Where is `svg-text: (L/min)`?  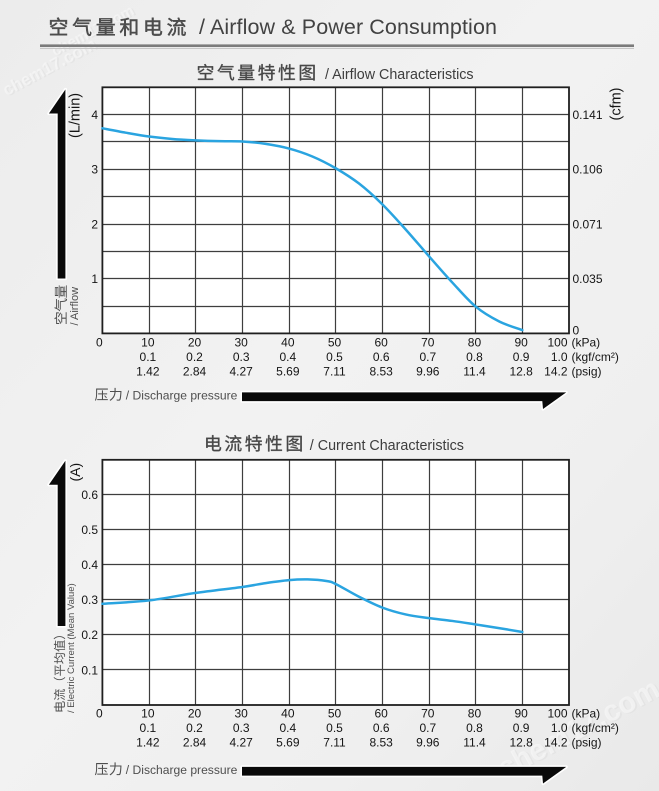 svg-text: (L/min) is located at coordinates (75, 115).